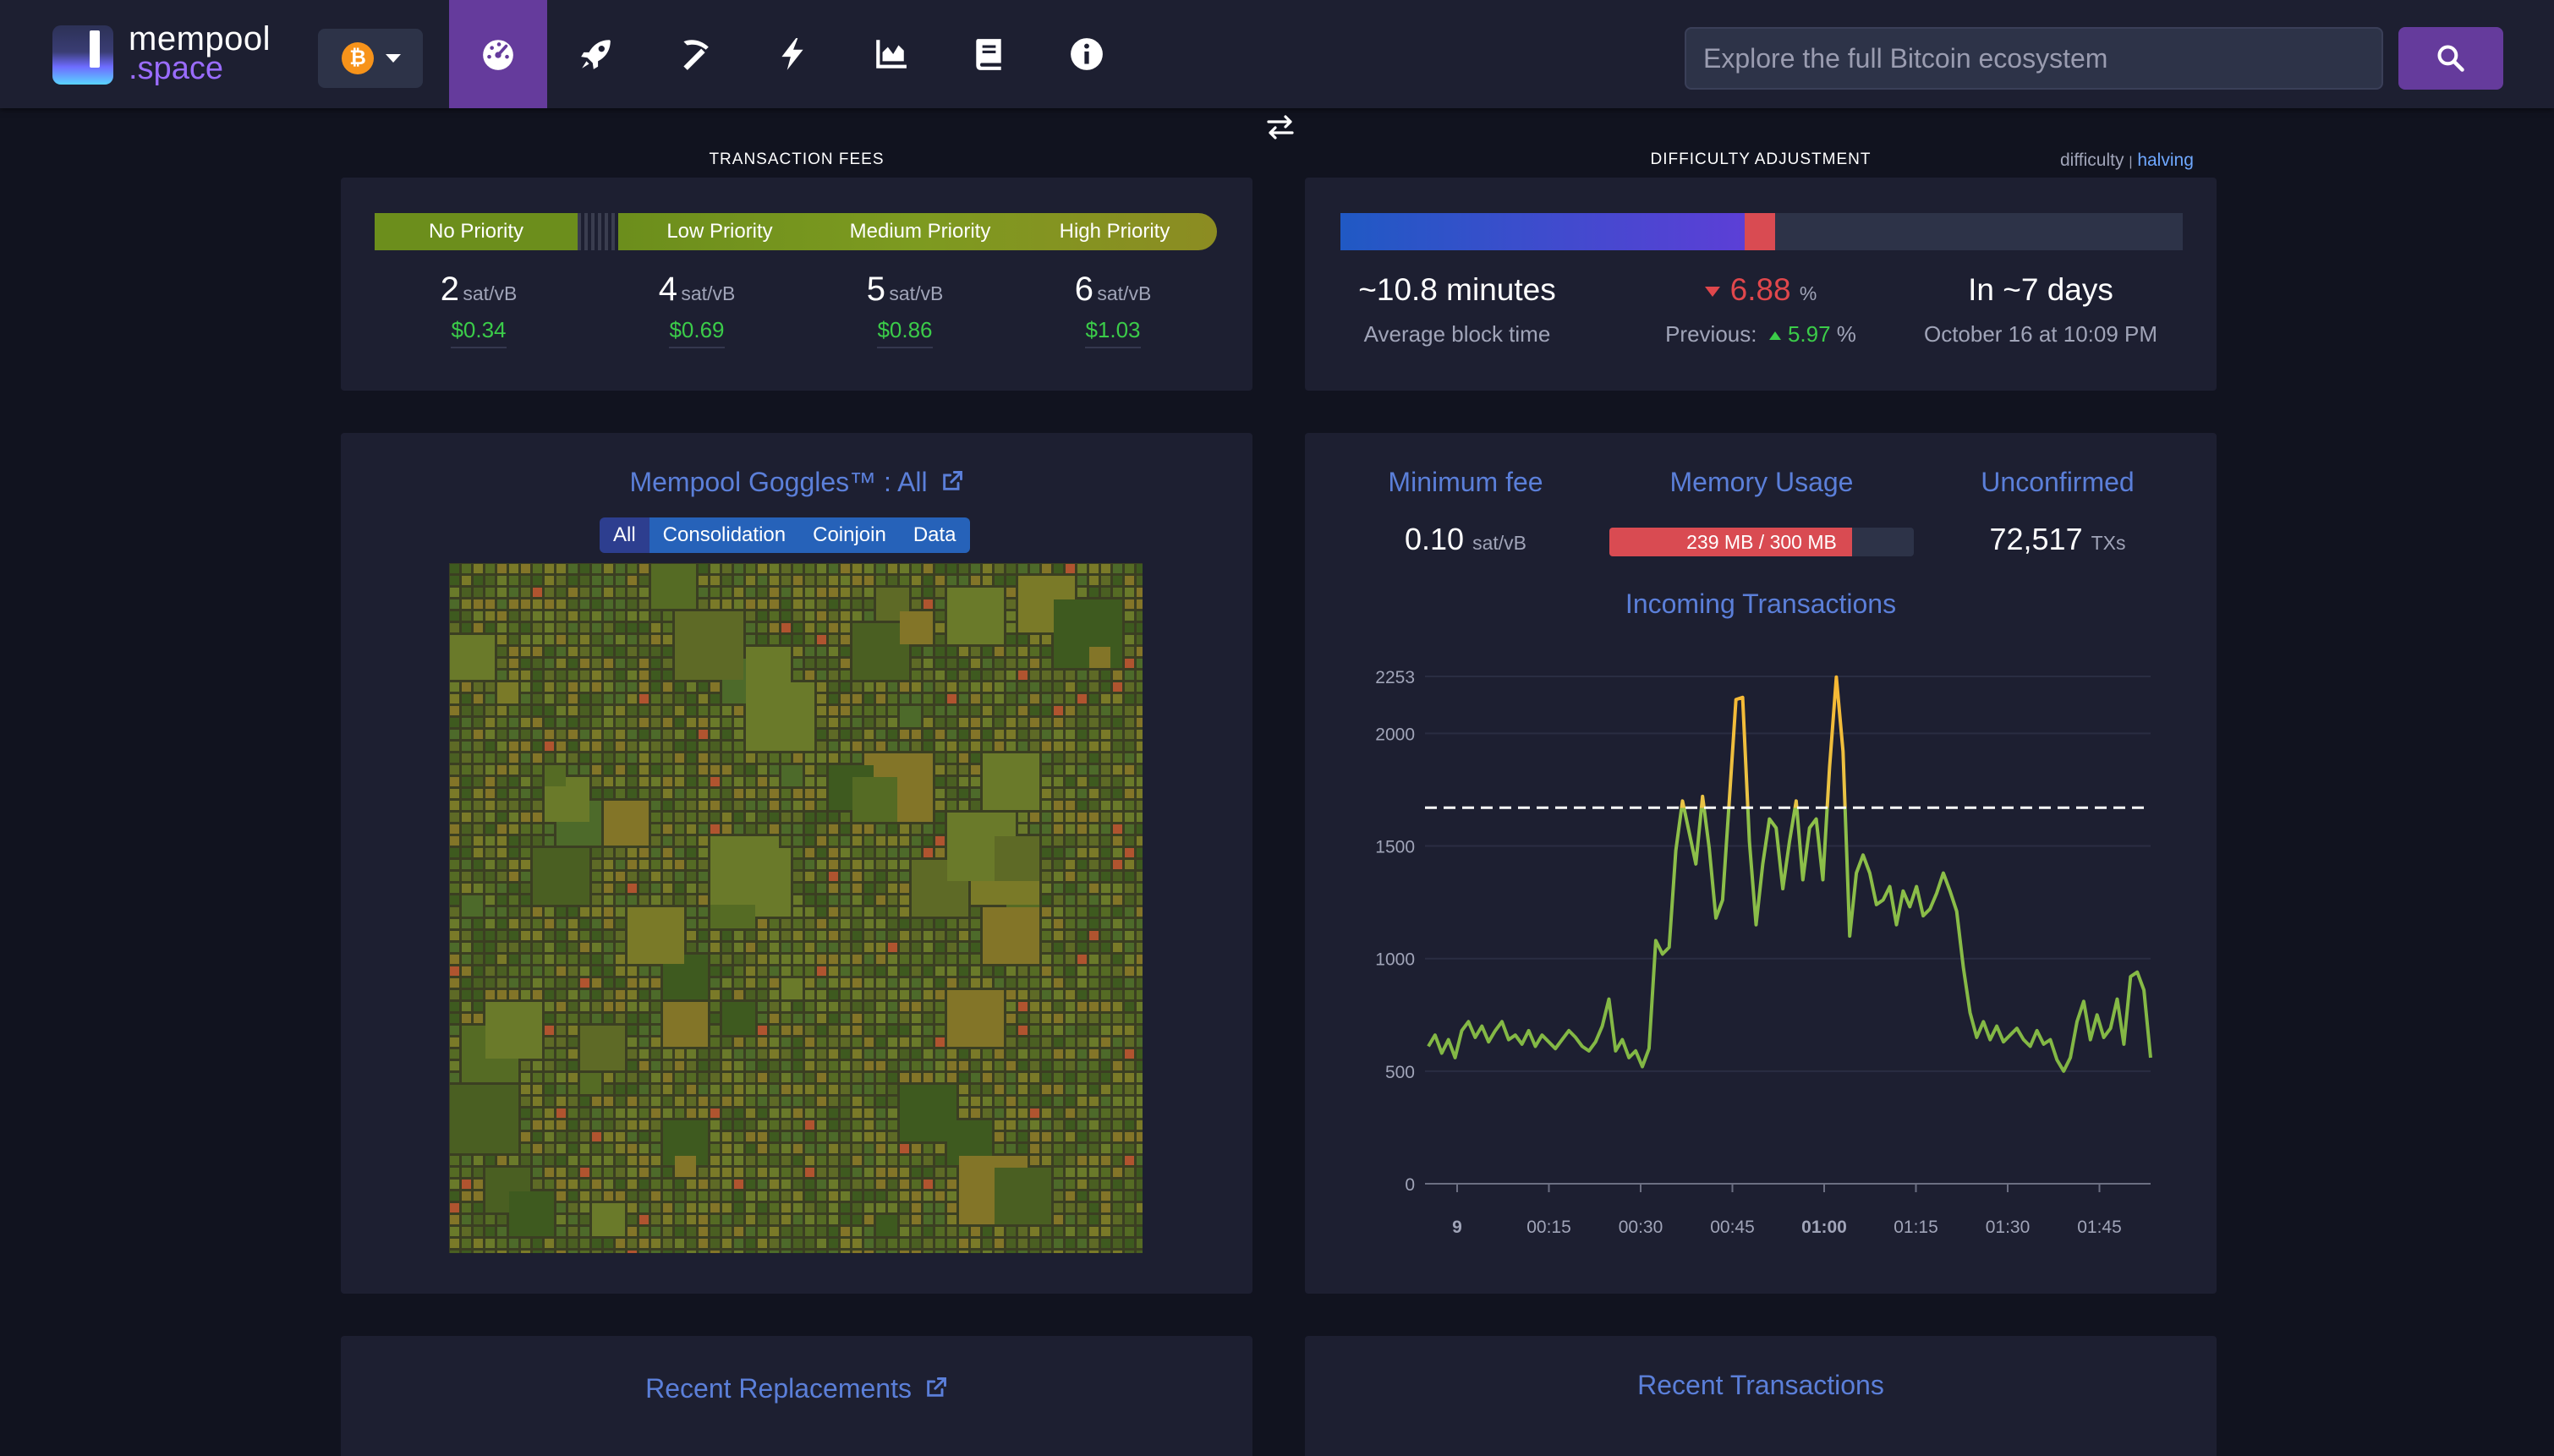  Describe the element at coordinates (370, 58) in the screenshot. I see `network-selector-button: ₿` at that location.